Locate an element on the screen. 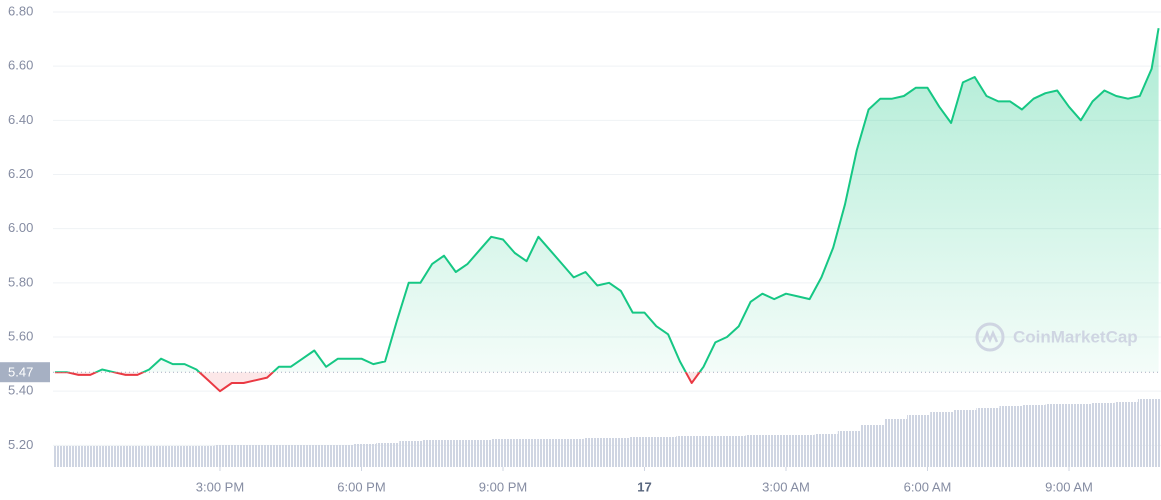 This screenshot has height=500, width=1161. y-tick-label: 6.60 is located at coordinates (20, 65).